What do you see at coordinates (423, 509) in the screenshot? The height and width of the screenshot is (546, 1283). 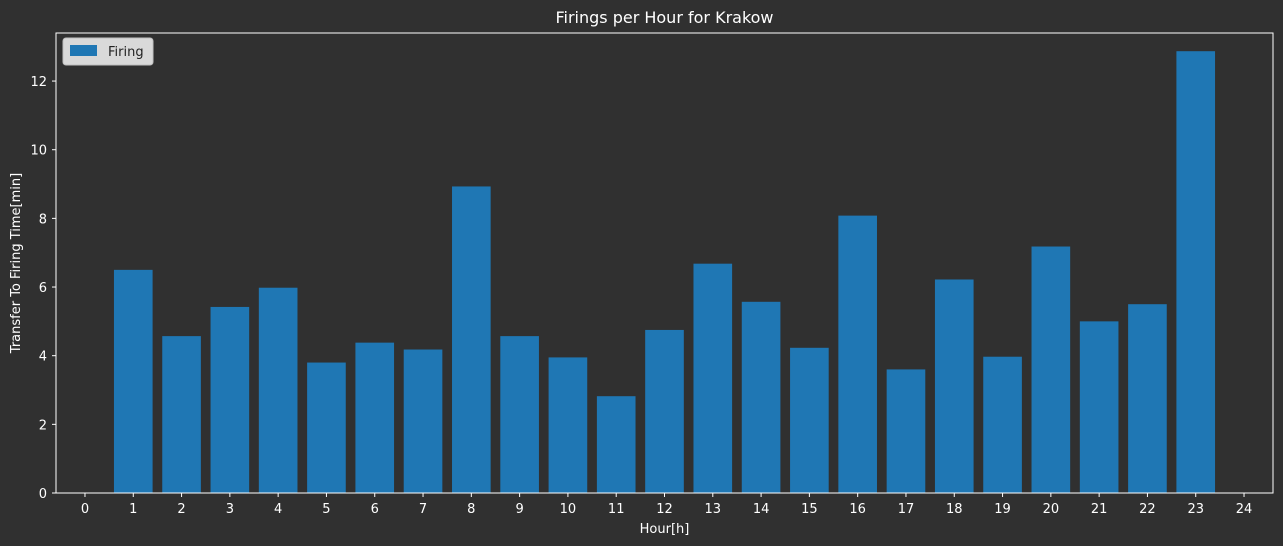 I see `x-tick-label: 7` at bounding box center [423, 509].